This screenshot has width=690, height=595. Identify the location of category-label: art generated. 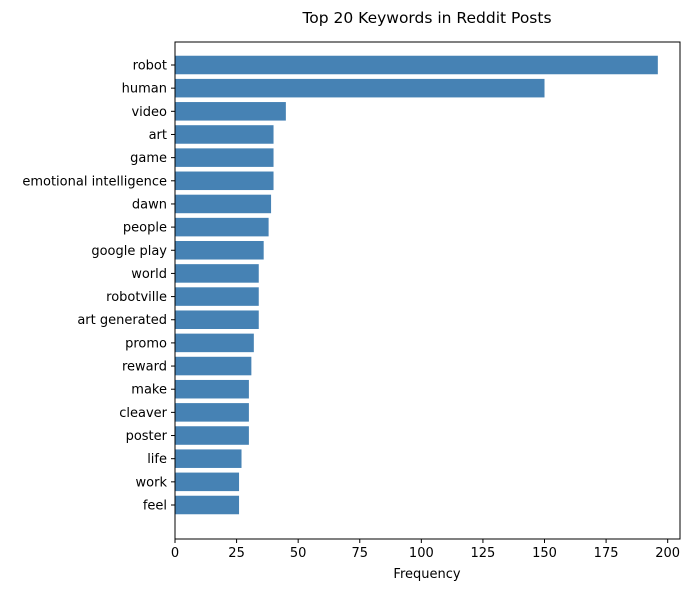
(122, 320).